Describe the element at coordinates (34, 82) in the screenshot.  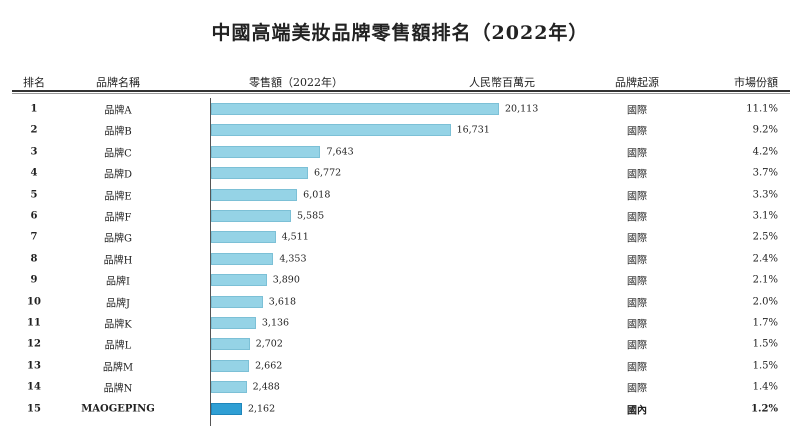
I see `header-rank: 排名` at that location.